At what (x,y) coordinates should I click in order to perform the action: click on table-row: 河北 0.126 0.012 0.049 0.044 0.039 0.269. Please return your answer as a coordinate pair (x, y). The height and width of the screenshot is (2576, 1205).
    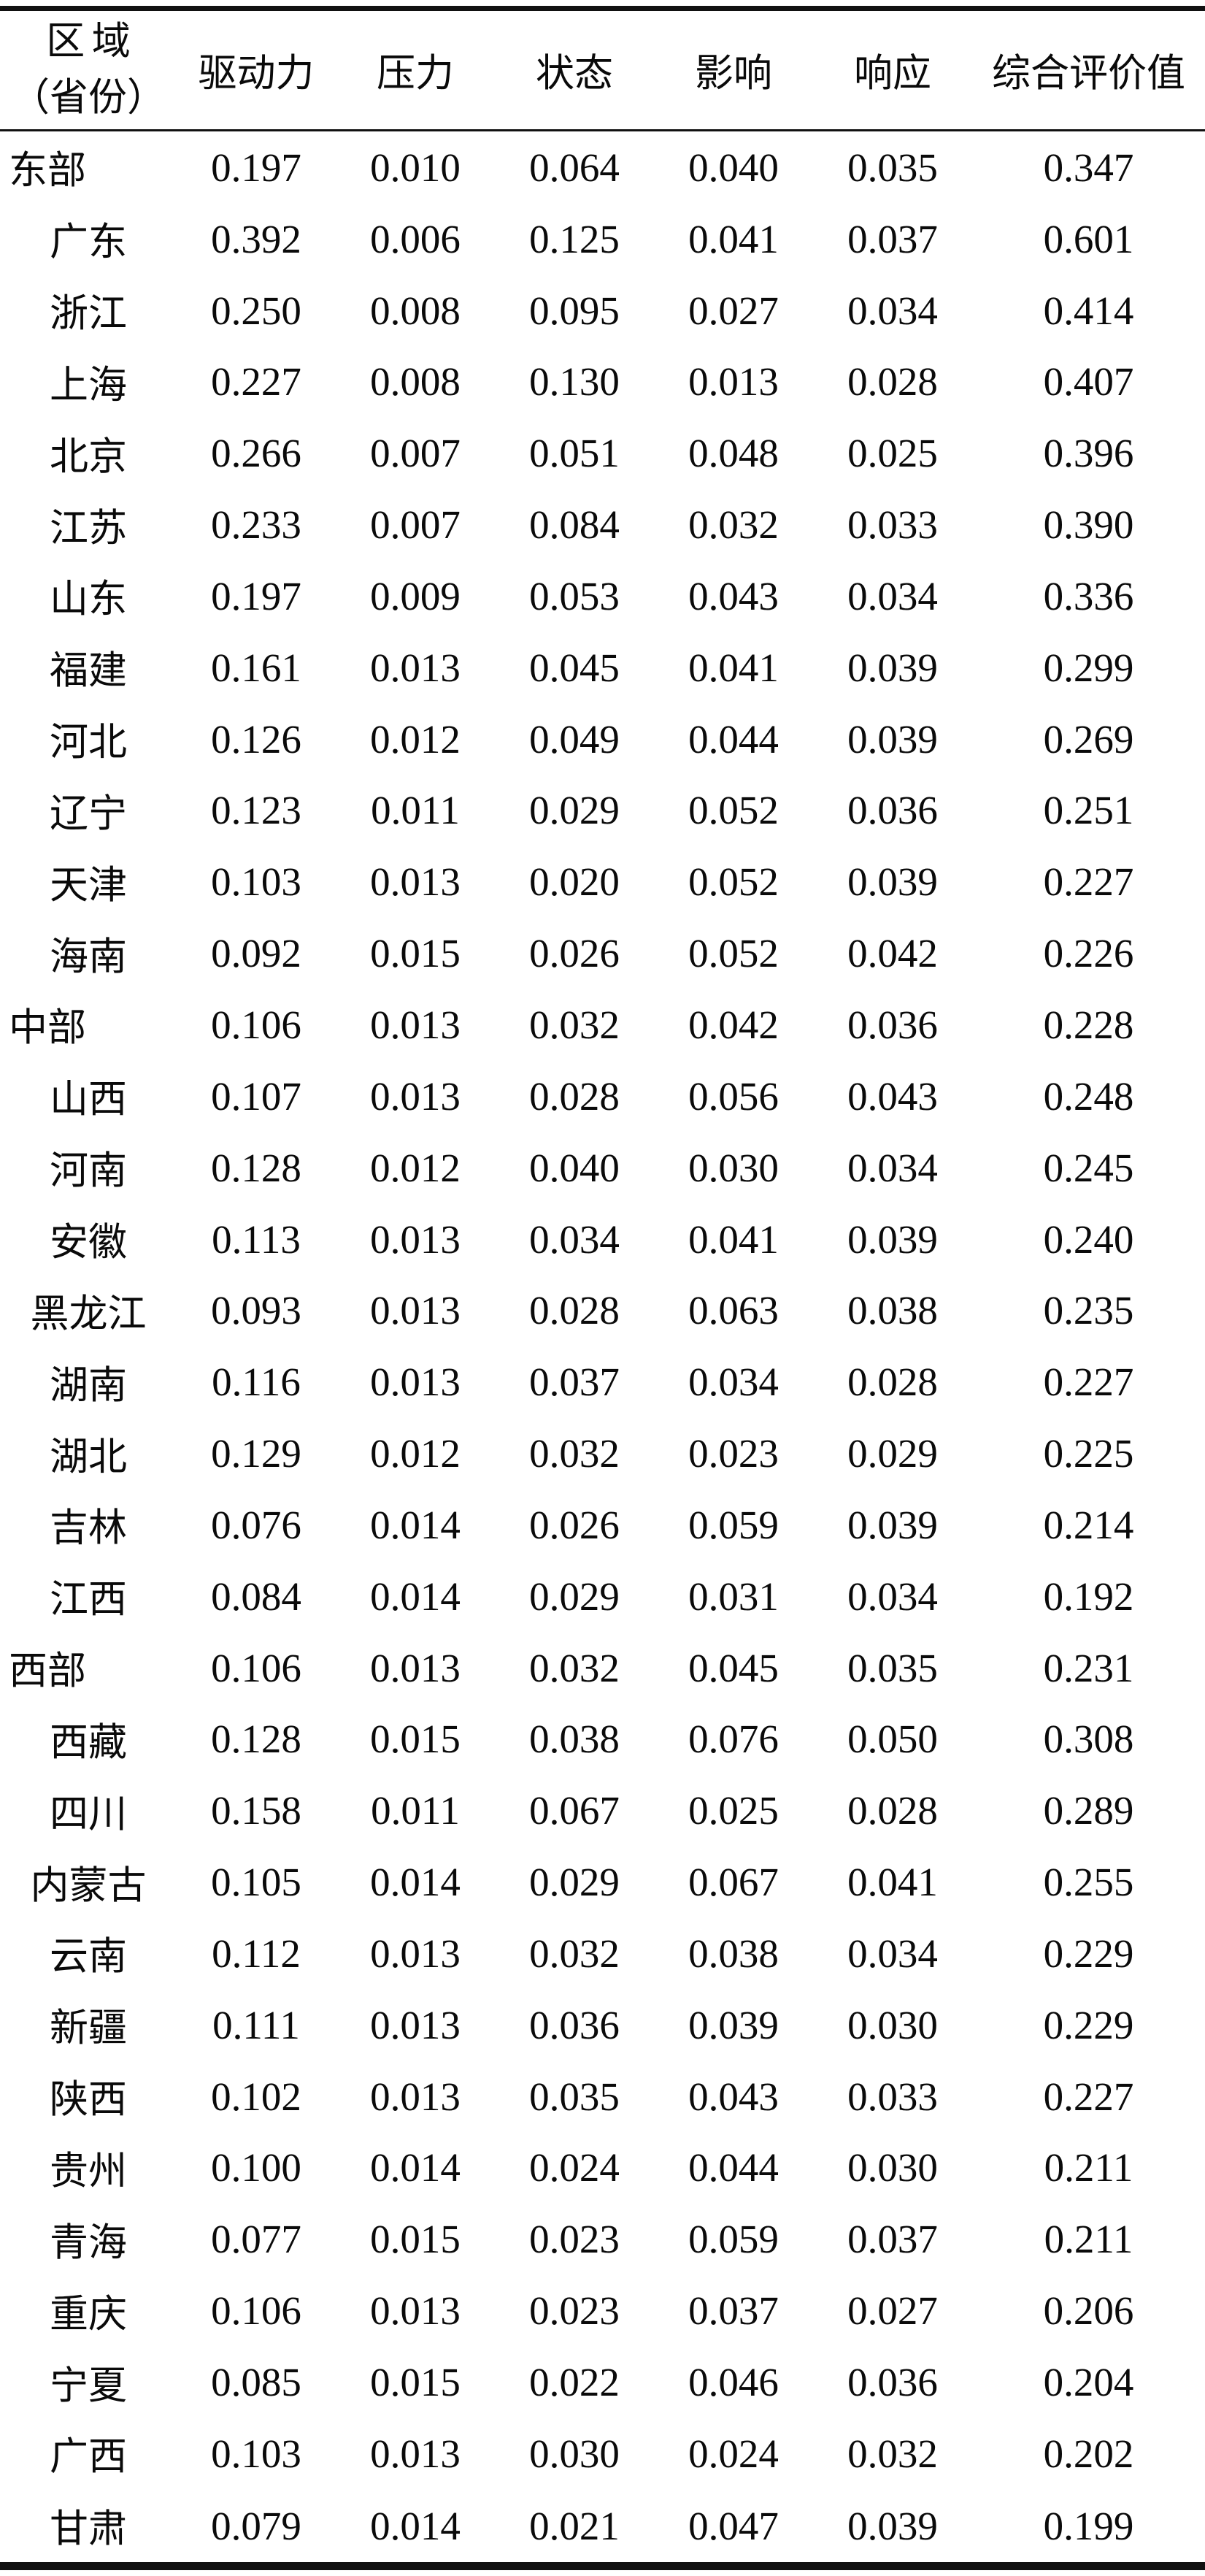
    Looking at the image, I should click on (602, 739).